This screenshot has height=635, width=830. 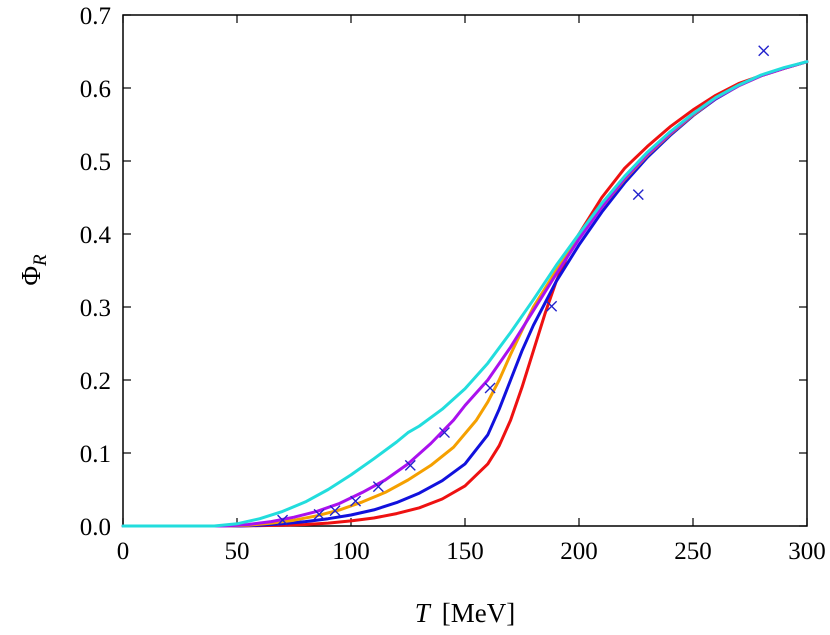 I want to click on y-tick-label: 0.0, so click(x=95, y=527).